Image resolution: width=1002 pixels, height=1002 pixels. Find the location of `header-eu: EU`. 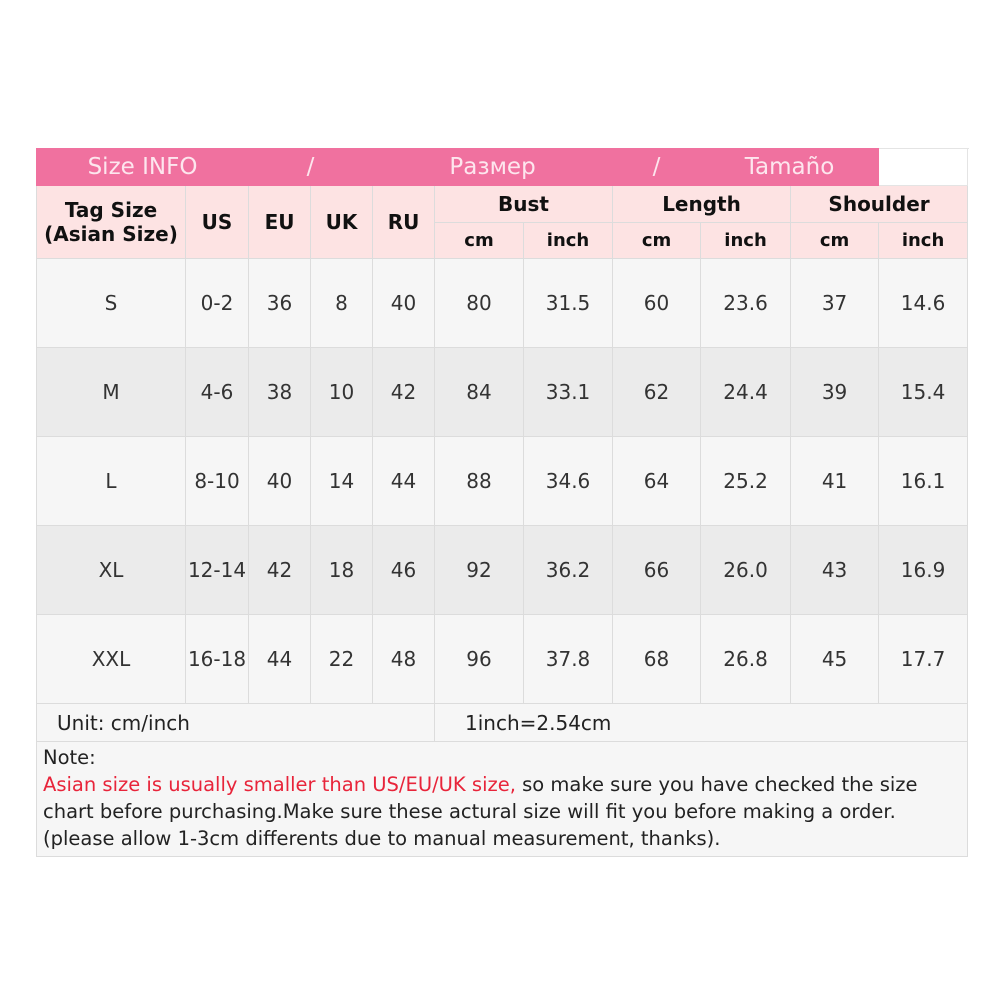

header-eu: EU is located at coordinates (280, 222).